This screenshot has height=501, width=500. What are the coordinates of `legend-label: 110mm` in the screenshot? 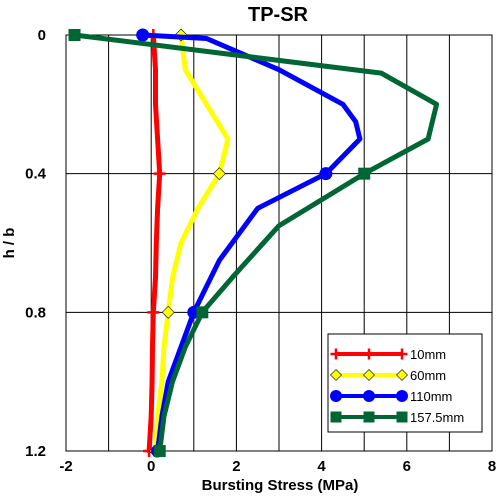 It's located at (431, 396).